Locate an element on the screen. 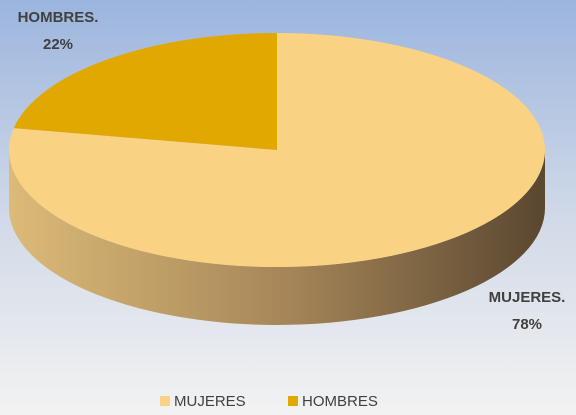  data-label: 78% is located at coordinates (527, 324).